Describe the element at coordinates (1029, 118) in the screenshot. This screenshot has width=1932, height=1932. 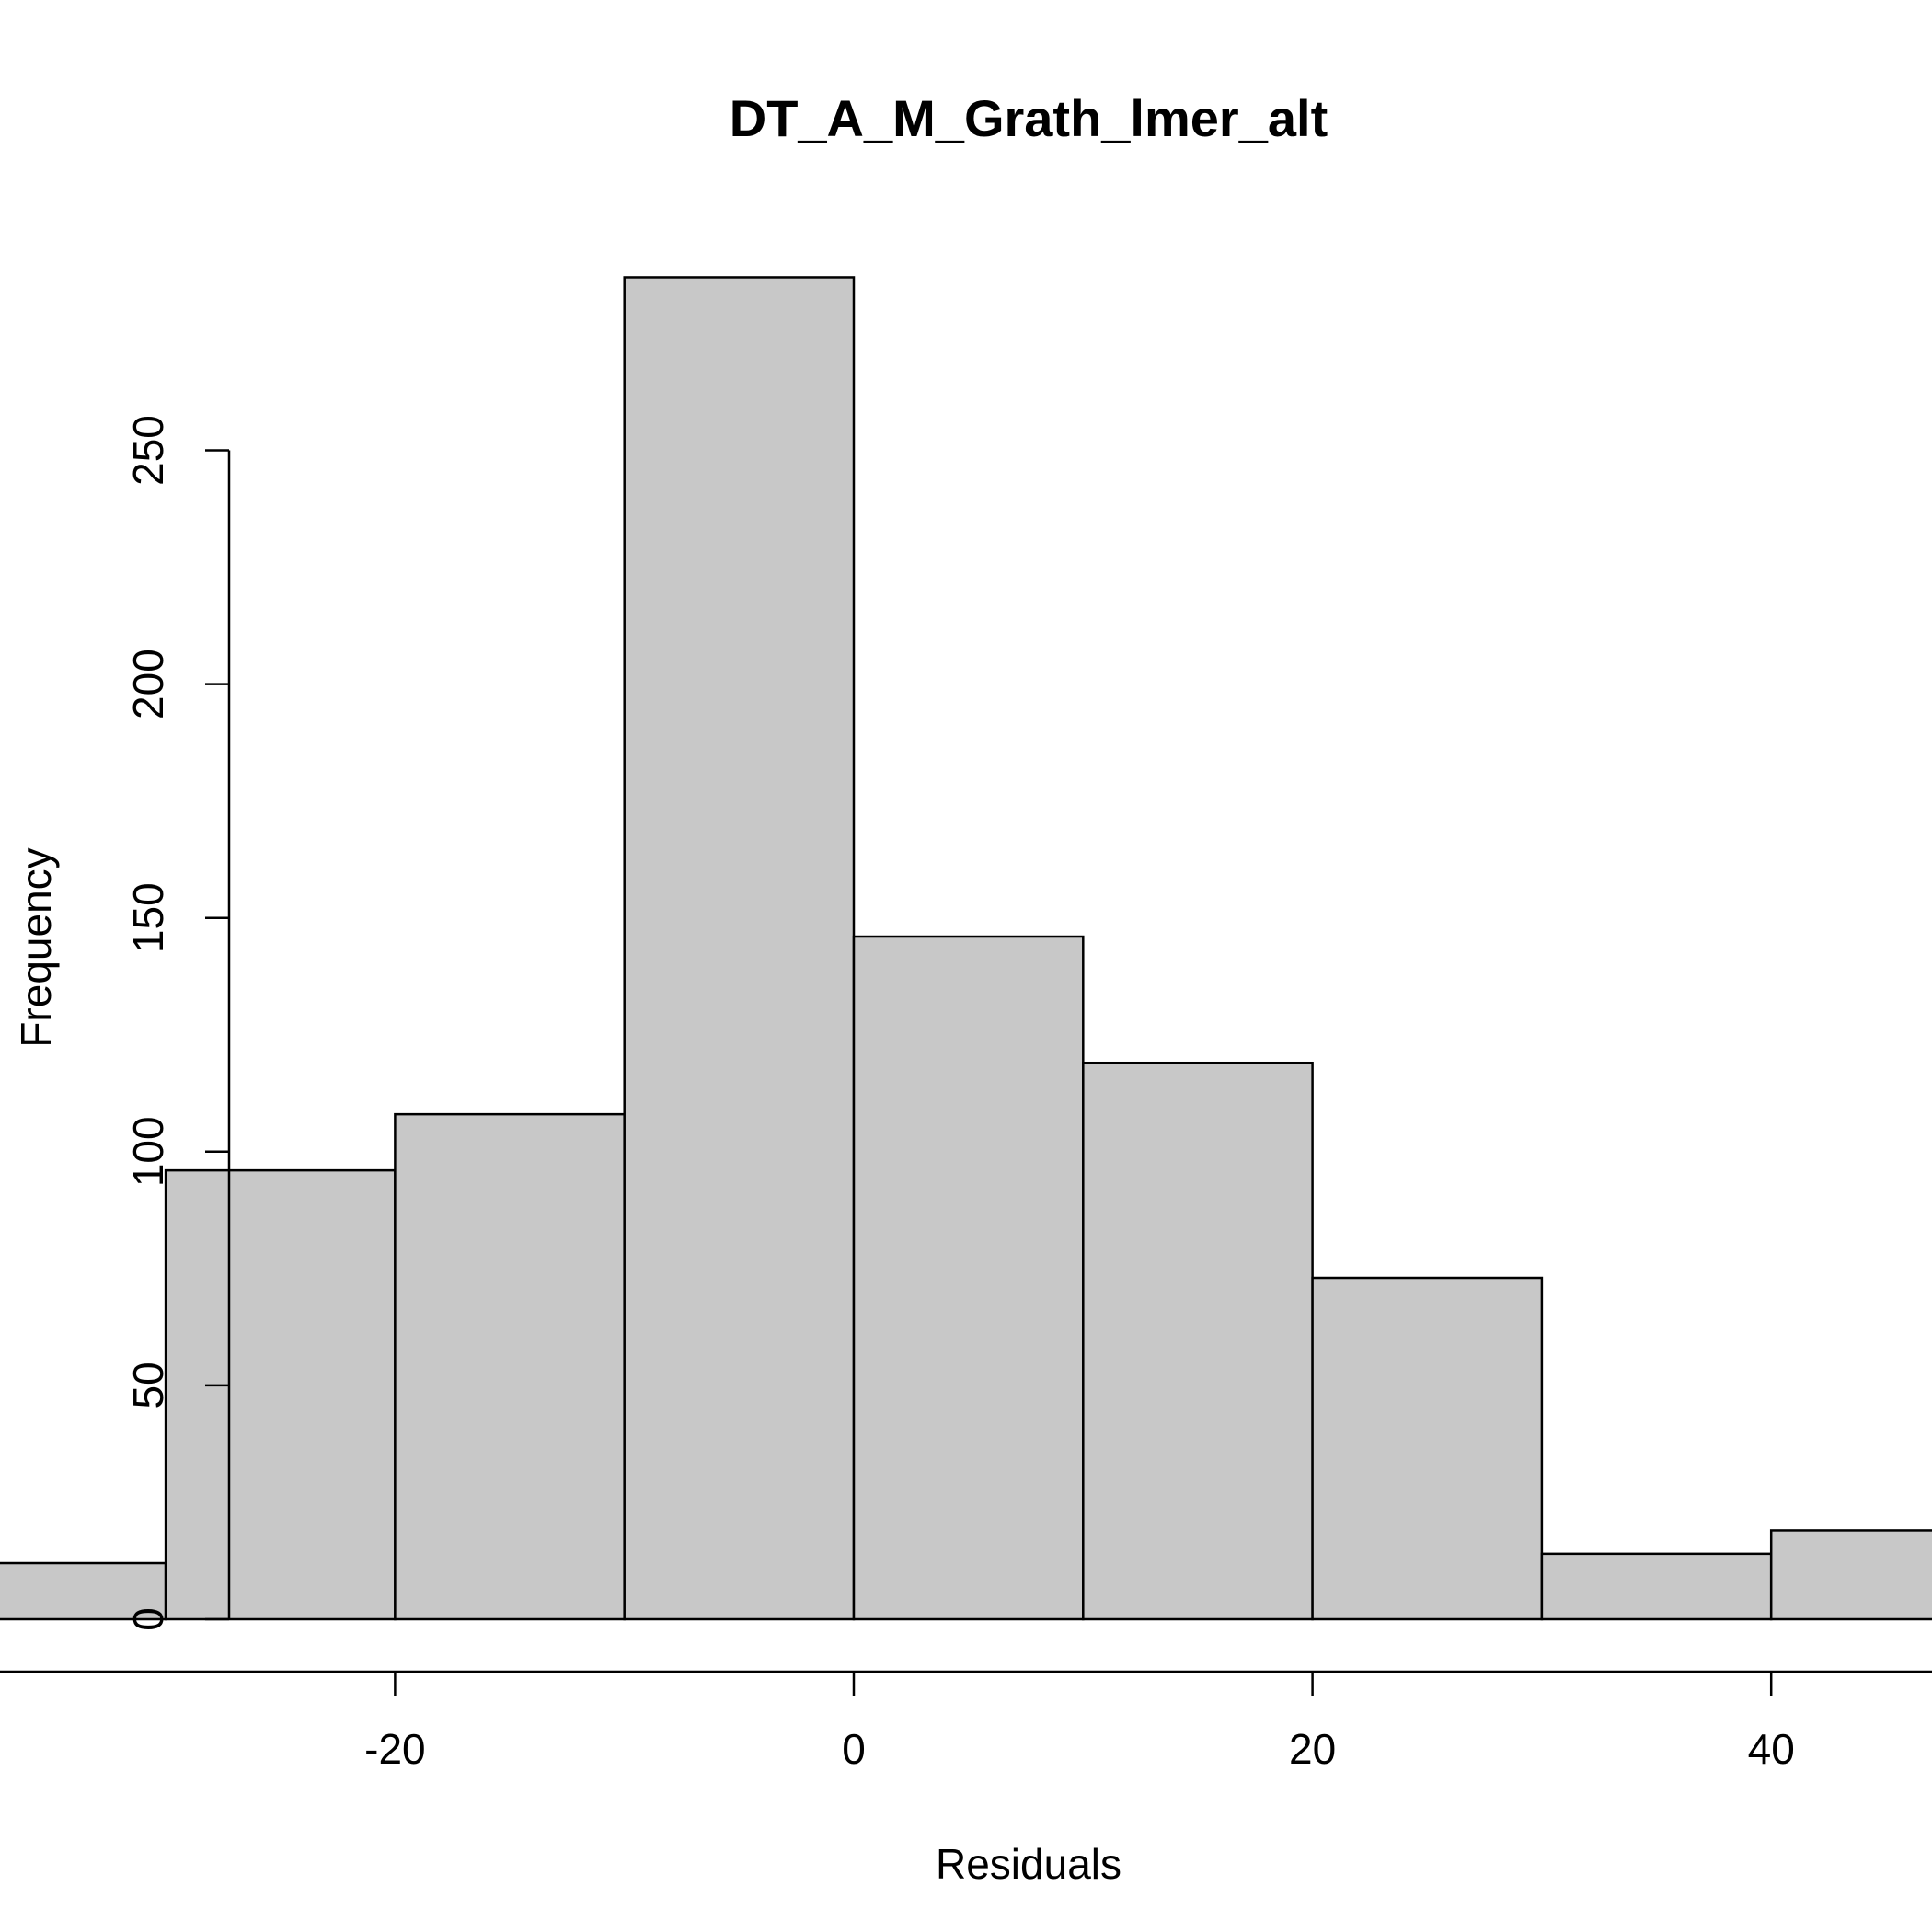
I see `chart-title: DT_A_M_Grath_lmer_alt` at that location.